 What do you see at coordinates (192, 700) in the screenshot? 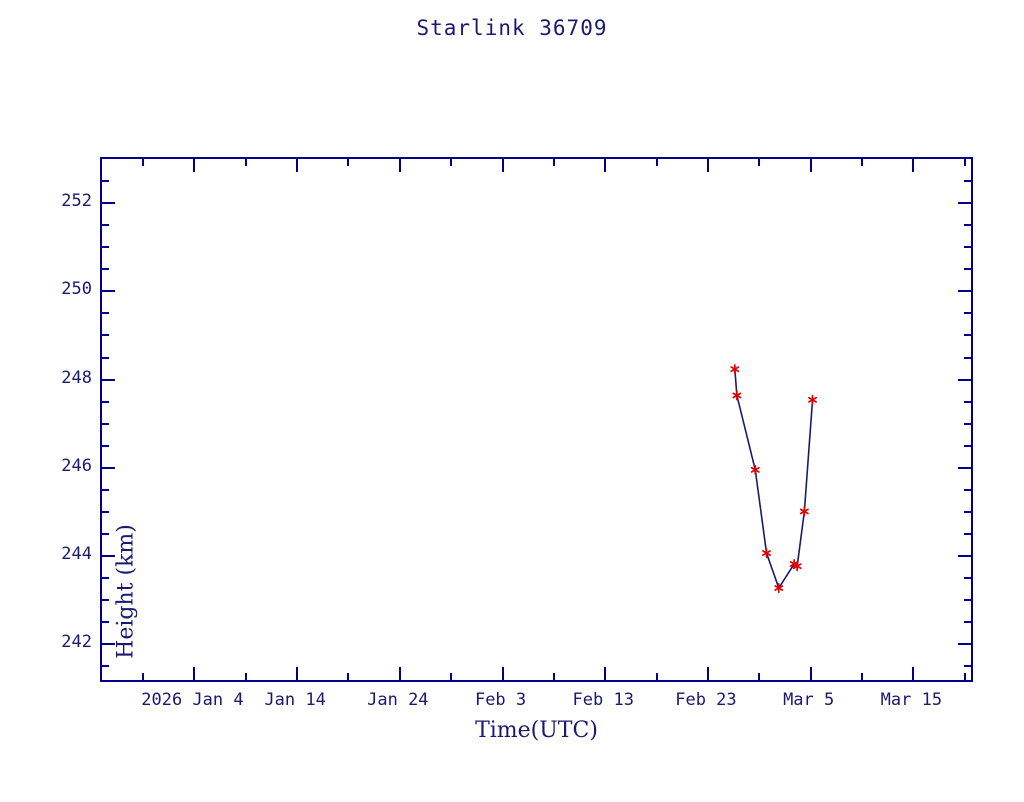
I see `x-tick-label: 2026 Jan 4` at bounding box center [192, 700].